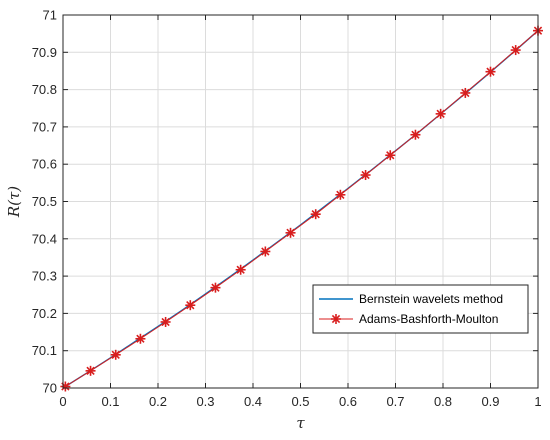  I want to click on y-axis-label: R(τ), so click(14, 202).